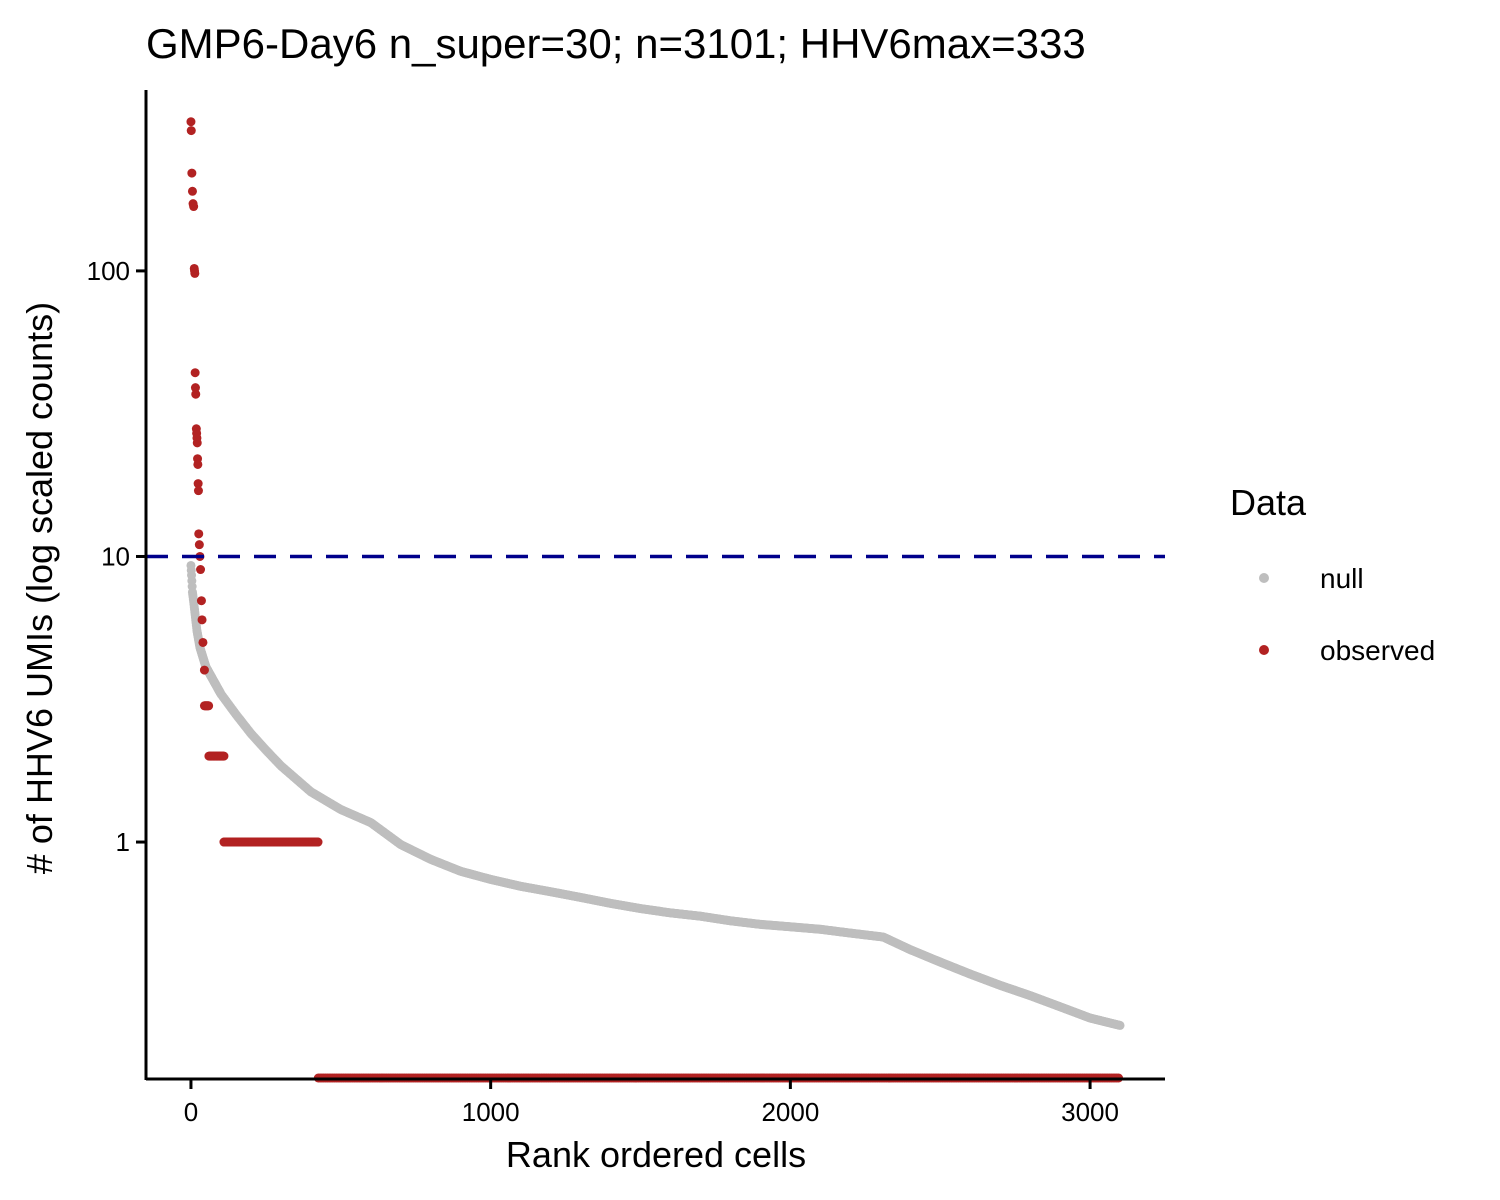 This screenshot has height=1200, width=1500. What do you see at coordinates (491, 1112) in the screenshot?
I see `x-tick-label: 1000` at bounding box center [491, 1112].